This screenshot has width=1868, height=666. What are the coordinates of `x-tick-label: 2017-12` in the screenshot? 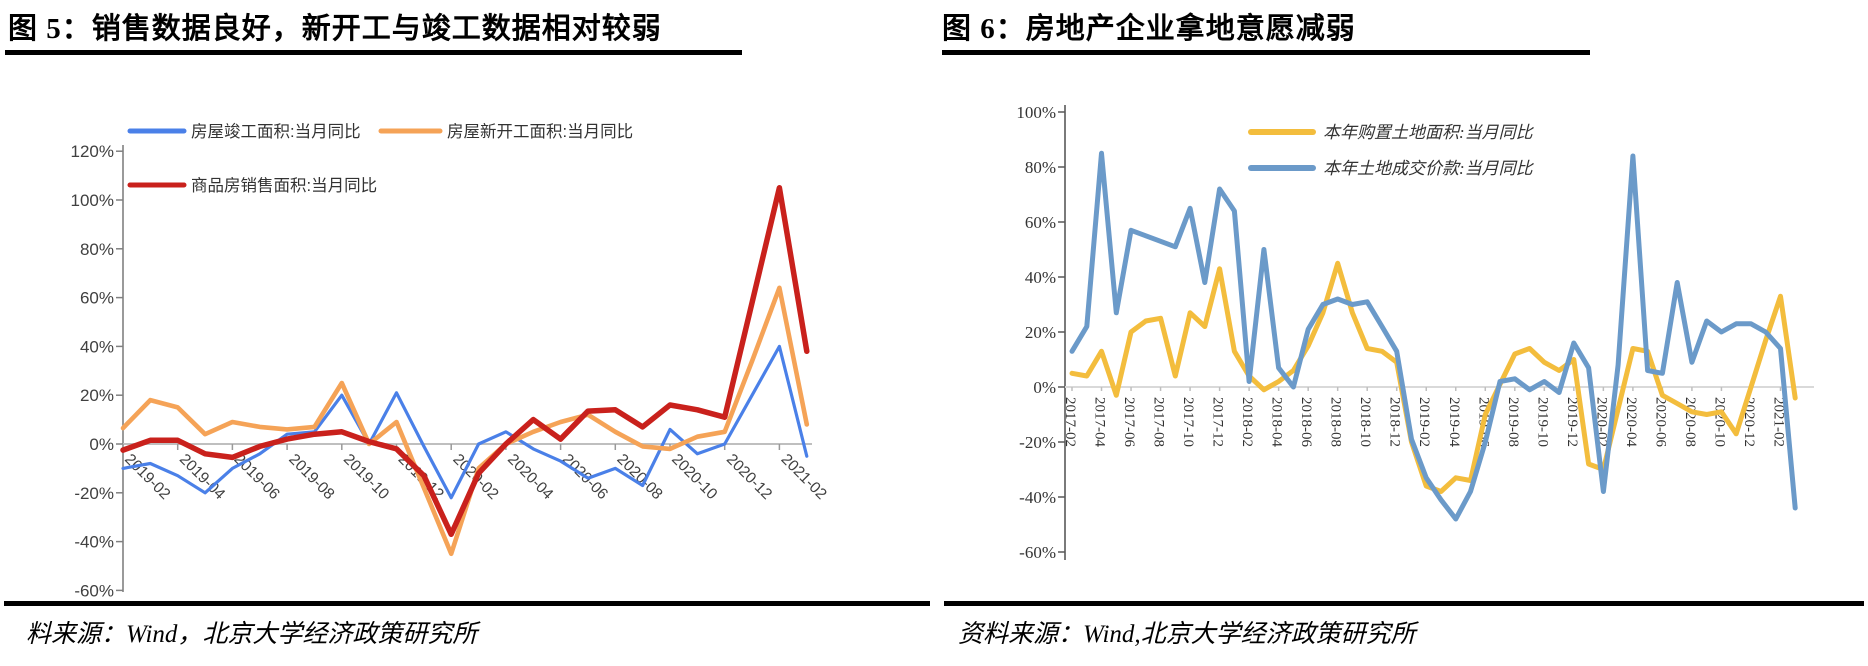 It's located at (1218, 422).